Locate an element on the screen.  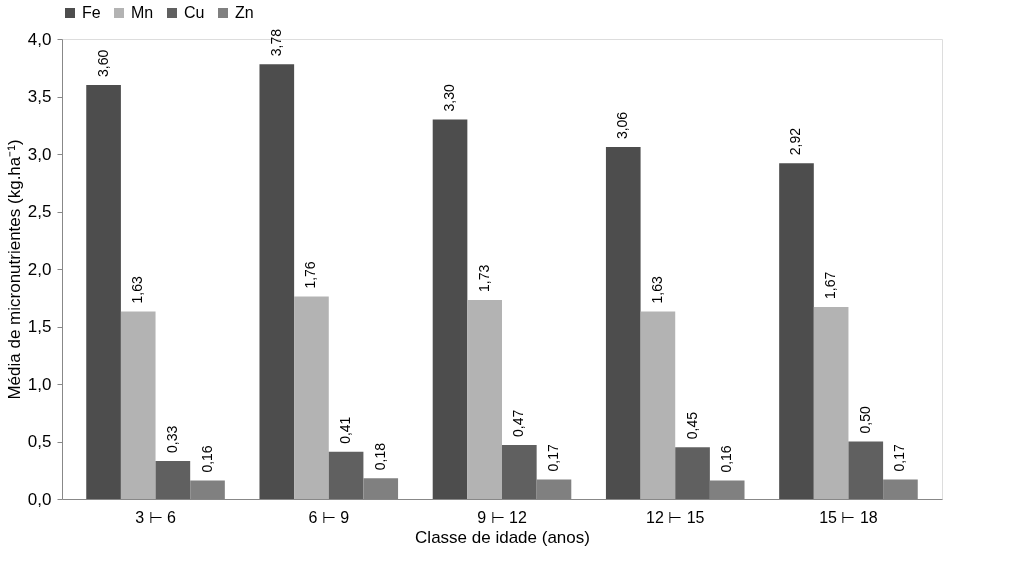
legend-label: Cu is located at coordinates (194, 12).